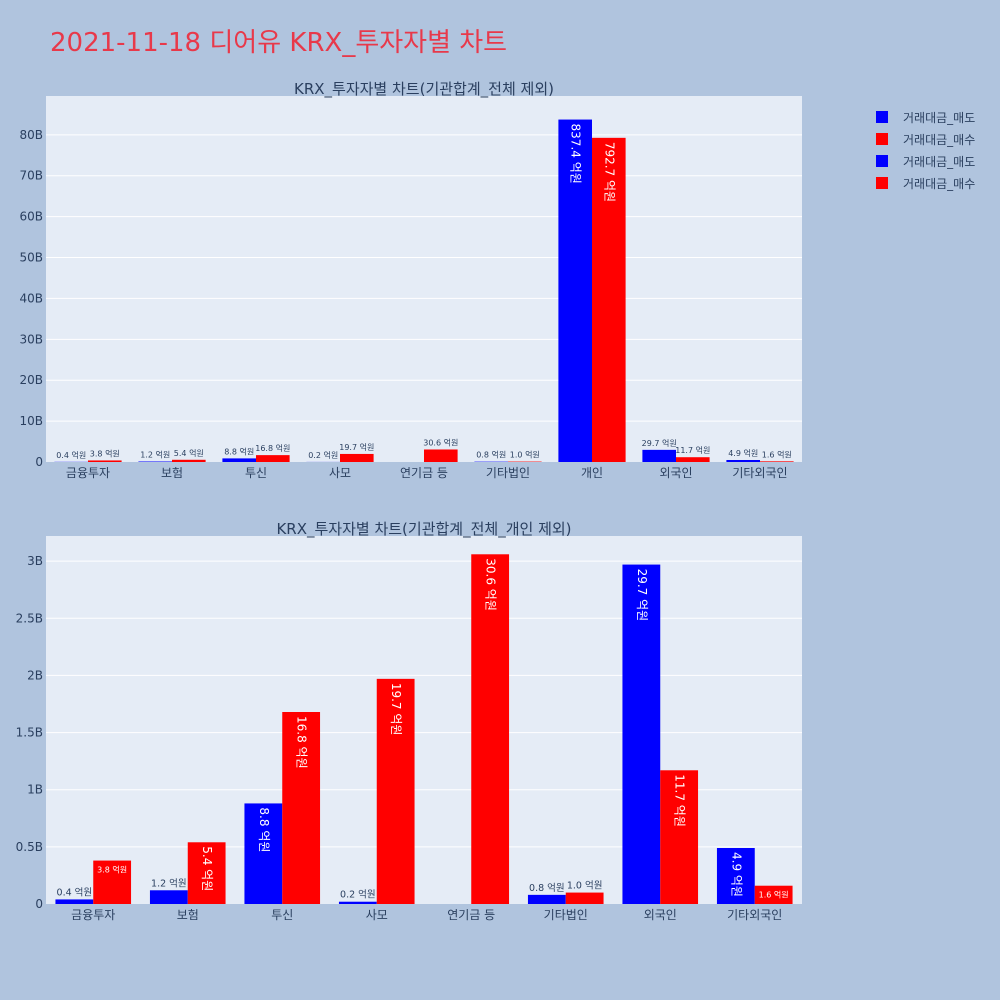 The width and height of the screenshot is (1000, 1000). What do you see at coordinates (31, 339) in the screenshot?
I see `y-tick-label: 30B` at bounding box center [31, 339].